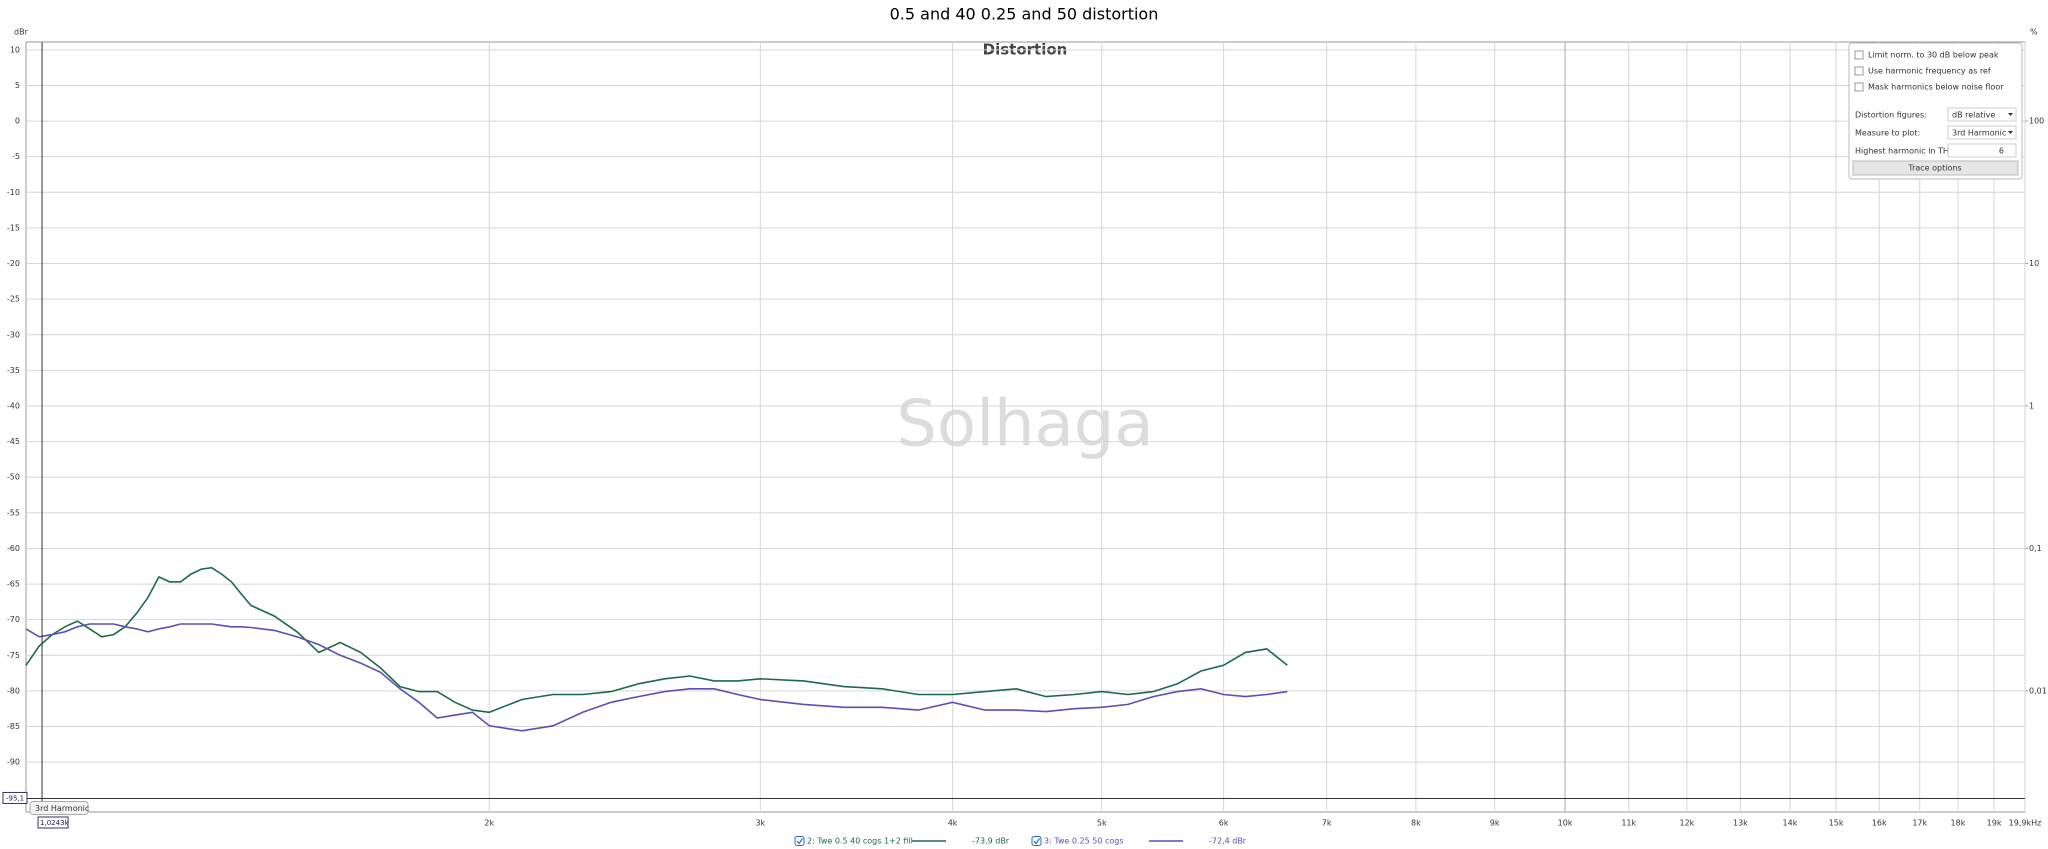 This screenshot has height=849, width=2048. Describe the element at coordinates (2038, 690) in the screenshot. I see `y2-tick-label: 0,01` at that location.